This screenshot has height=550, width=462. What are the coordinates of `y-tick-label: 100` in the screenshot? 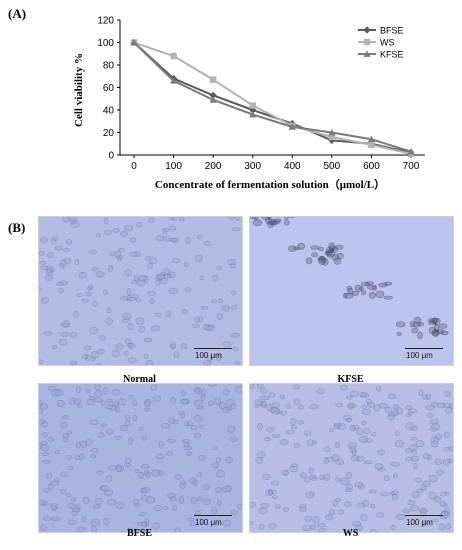 It's located at (105, 43).